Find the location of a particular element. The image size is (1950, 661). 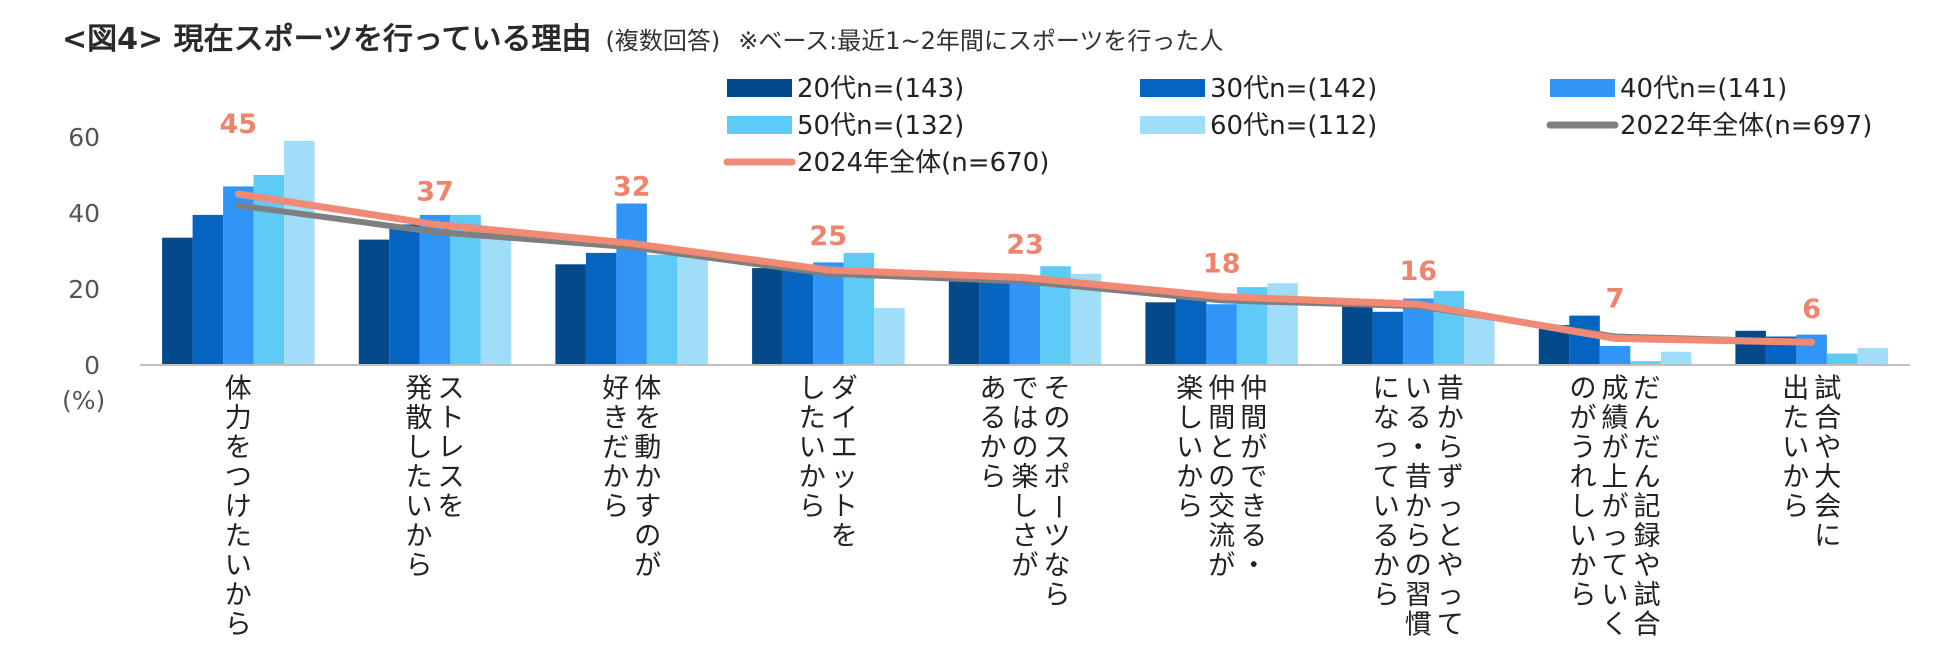

category-label-char: 会 is located at coordinates (1827, 506).